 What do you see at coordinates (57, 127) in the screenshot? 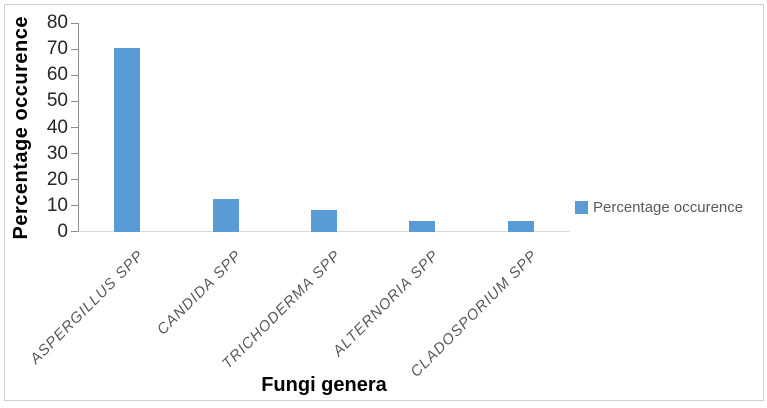
I see `y-tick-label: 40` at bounding box center [57, 127].